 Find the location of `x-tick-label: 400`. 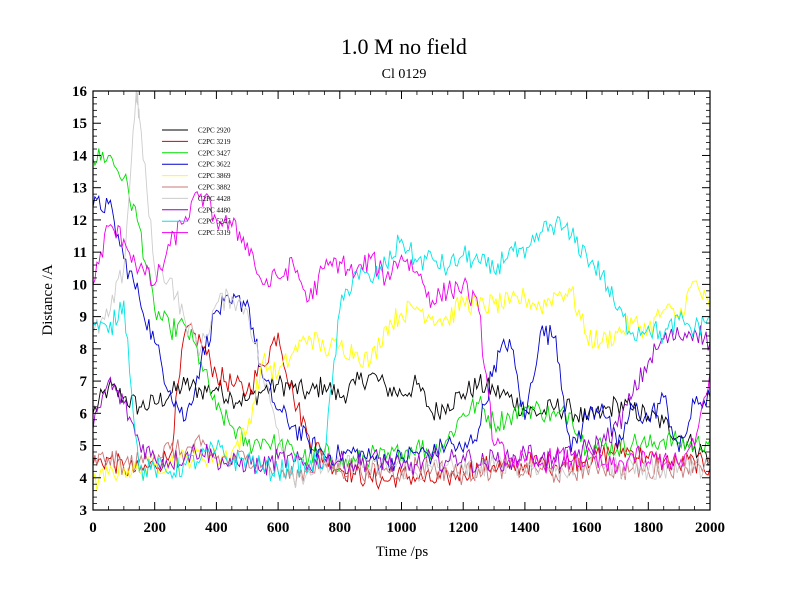

x-tick-label: 400 is located at coordinates (216, 528).